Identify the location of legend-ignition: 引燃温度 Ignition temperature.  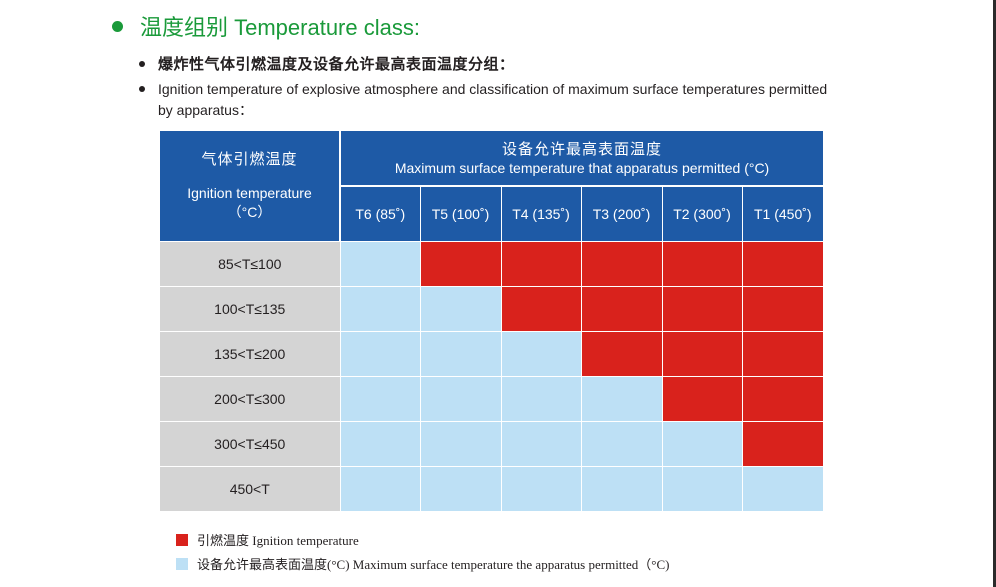
(267, 539).